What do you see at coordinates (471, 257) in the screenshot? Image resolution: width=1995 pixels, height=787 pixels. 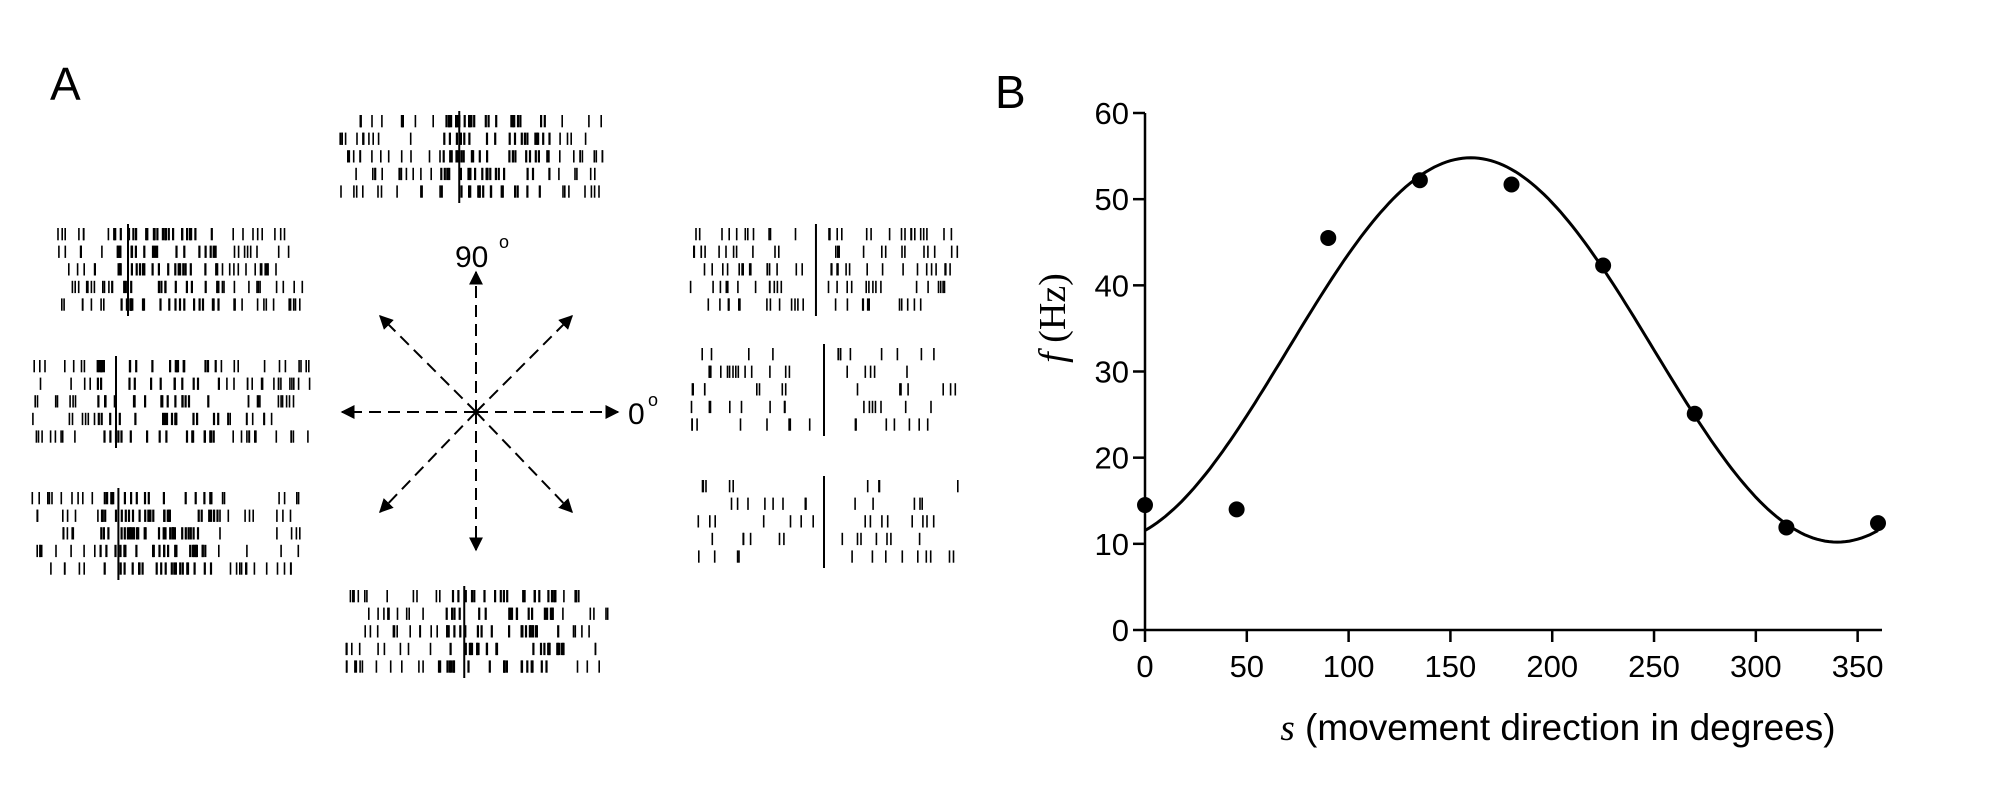 I see `ninety-degree-label: 90` at bounding box center [471, 257].